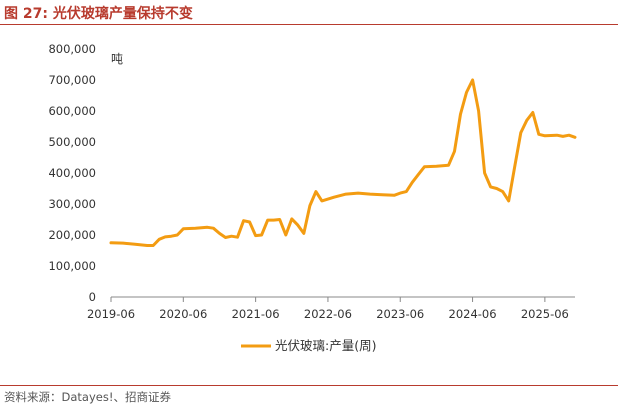 The width and height of the screenshot is (618, 409). Describe the element at coordinates (117, 59) in the screenshot. I see `y-unit-label: 吨` at that location.